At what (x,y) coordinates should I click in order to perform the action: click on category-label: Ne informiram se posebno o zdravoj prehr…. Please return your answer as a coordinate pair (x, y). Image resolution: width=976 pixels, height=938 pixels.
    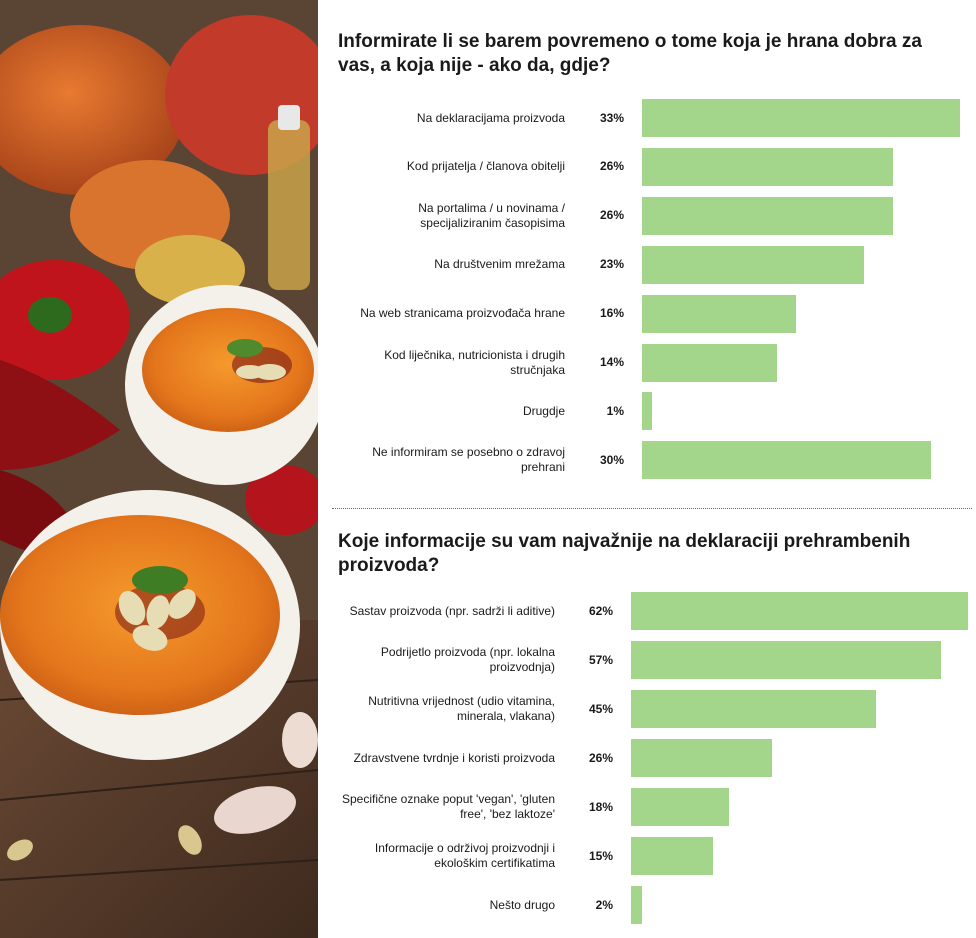
    Looking at the image, I should click on (468, 460).